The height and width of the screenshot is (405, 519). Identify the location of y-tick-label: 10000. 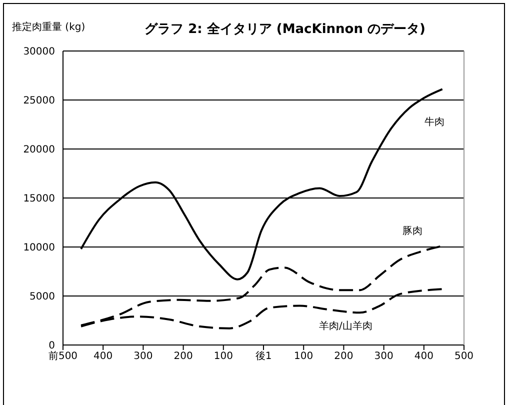
(39, 248).